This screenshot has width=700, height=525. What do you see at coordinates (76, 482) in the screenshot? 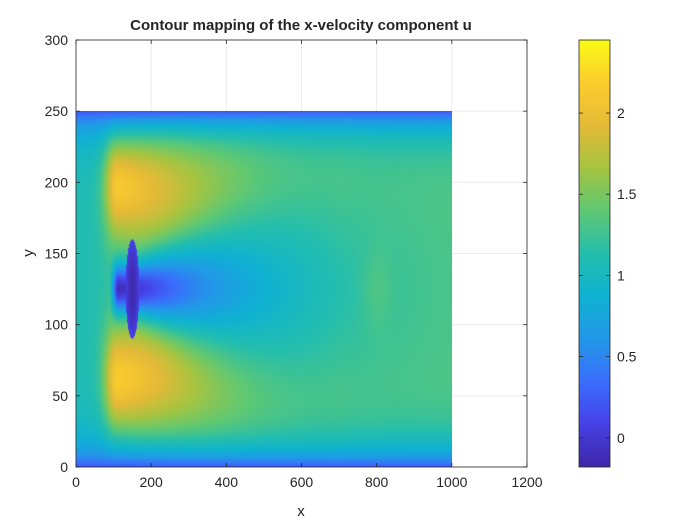
I see `x-tick-label: 0` at bounding box center [76, 482].